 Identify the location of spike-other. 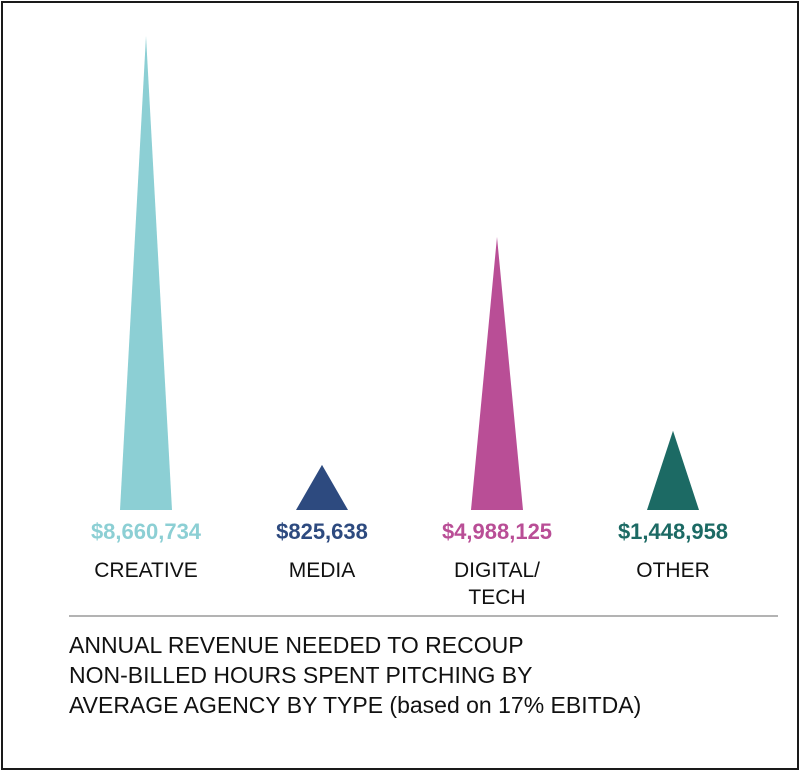
(673, 470).